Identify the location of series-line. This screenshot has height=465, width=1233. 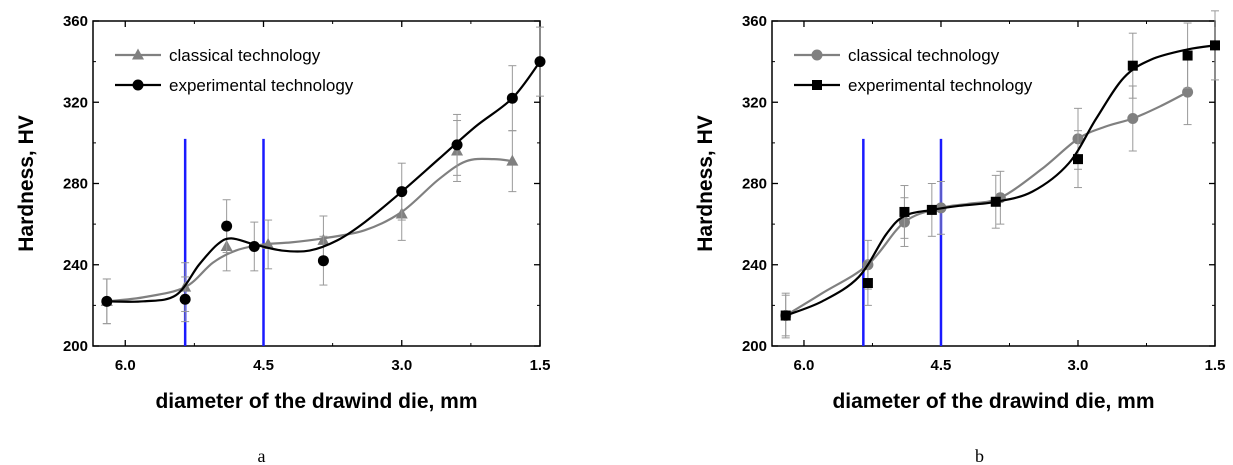
(309, 230).